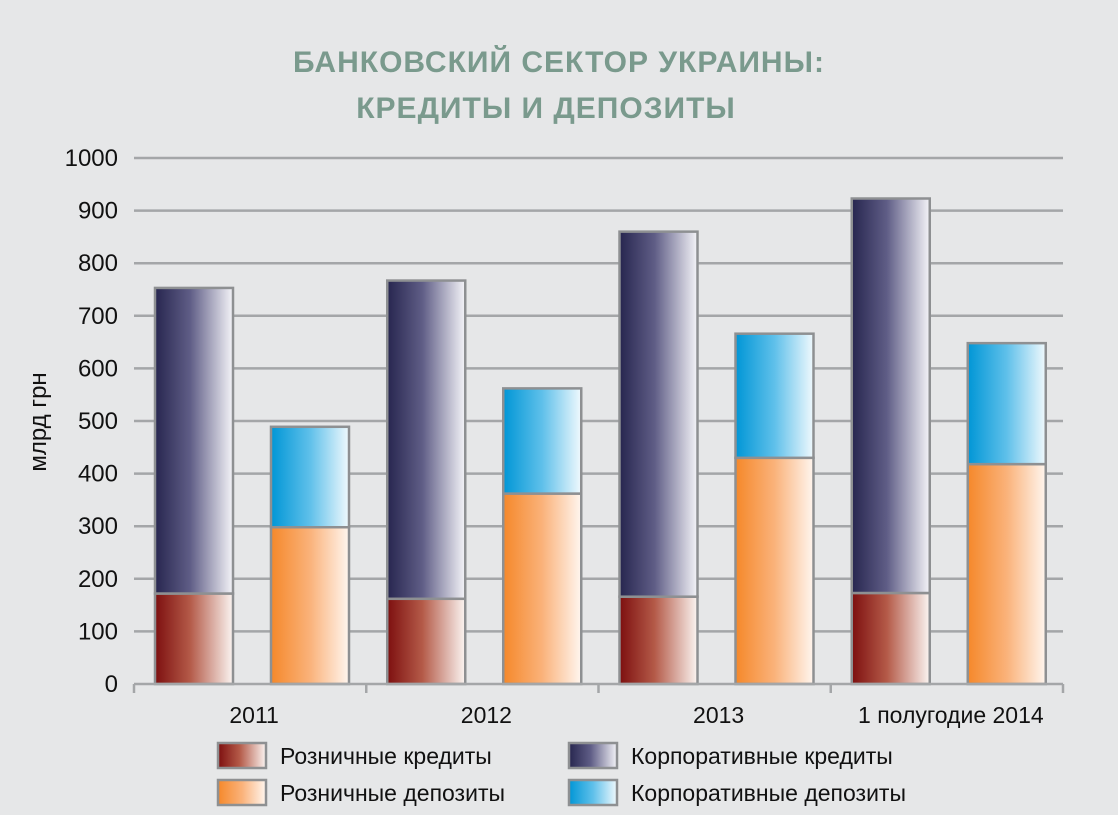 The width and height of the screenshot is (1118, 815). What do you see at coordinates (98, 316) in the screenshot?
I see `y-tick-label: 700` at bounding box center [98, 316].